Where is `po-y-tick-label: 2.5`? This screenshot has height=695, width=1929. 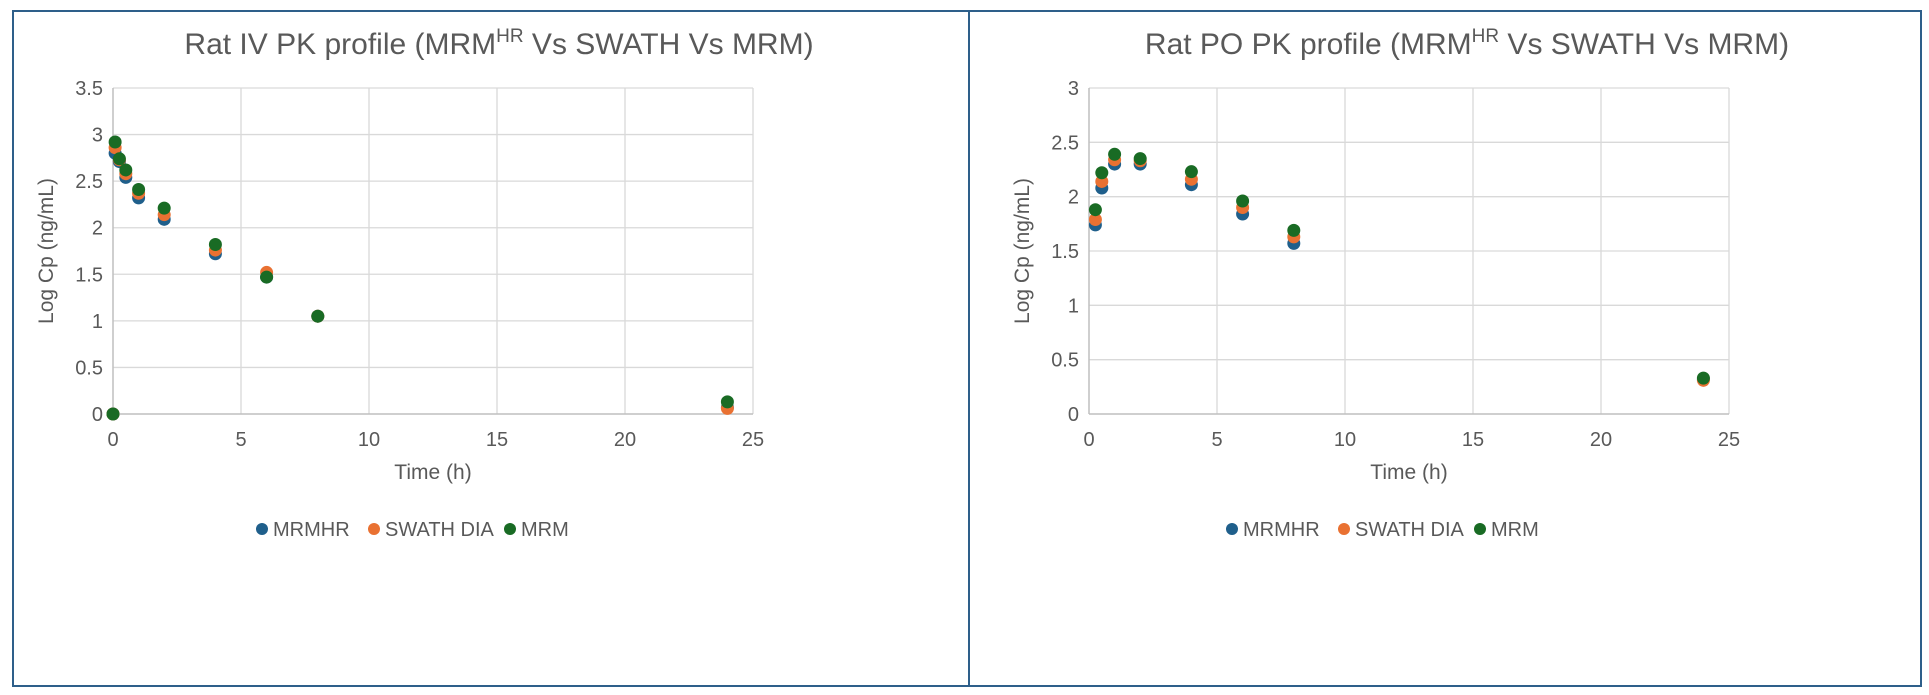 po-y-tick-label: 2.5 is located at coordinates (1065, 143).